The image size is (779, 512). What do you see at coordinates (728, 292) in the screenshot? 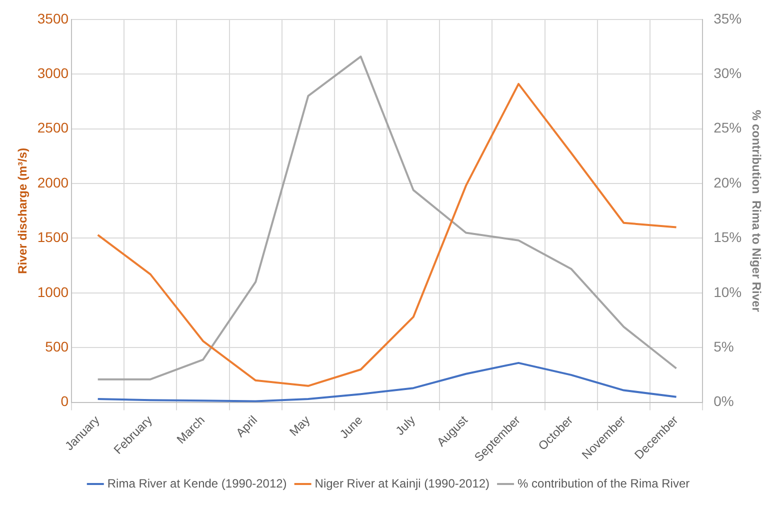
I see `y2-tick-label: 10%` at bounding box center [728, 292].